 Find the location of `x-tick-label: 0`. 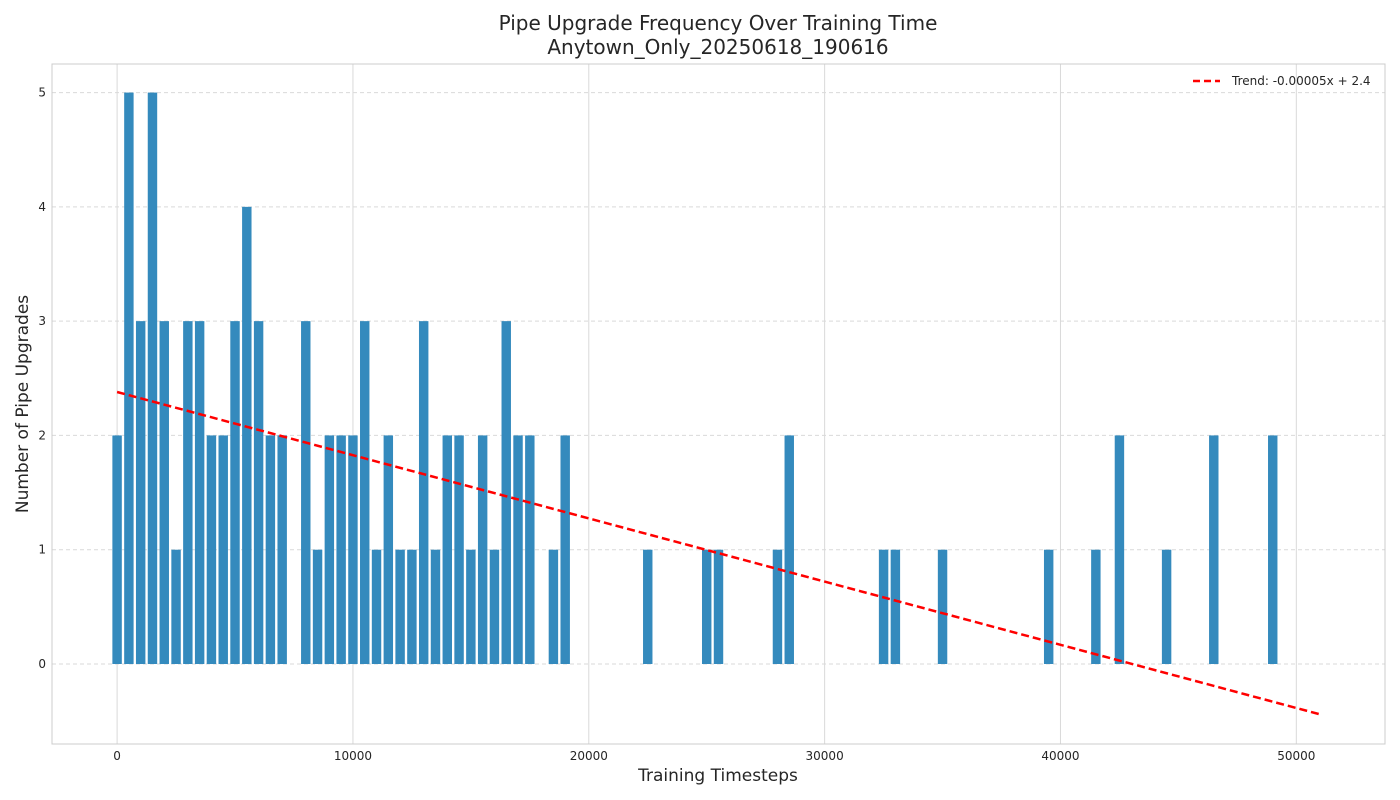

x-tick-label: 0 is located at coordinates (117, 756).